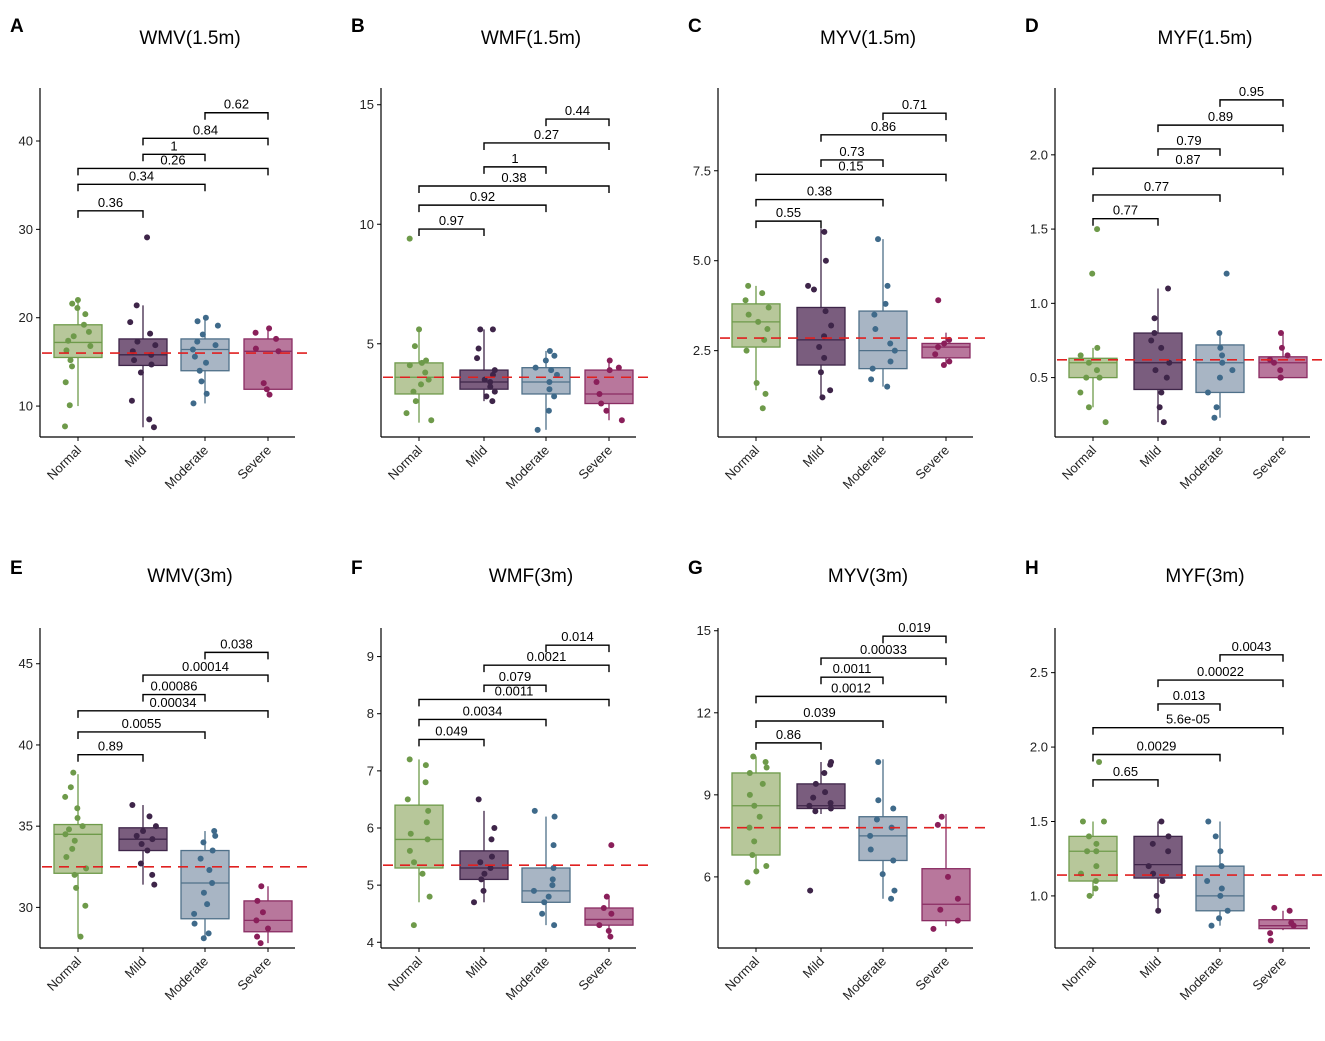 Image resolution: width=1325 pixels, height=1041 pixels. I want to click on x-tick-label: Moderate, so click(186, 467).